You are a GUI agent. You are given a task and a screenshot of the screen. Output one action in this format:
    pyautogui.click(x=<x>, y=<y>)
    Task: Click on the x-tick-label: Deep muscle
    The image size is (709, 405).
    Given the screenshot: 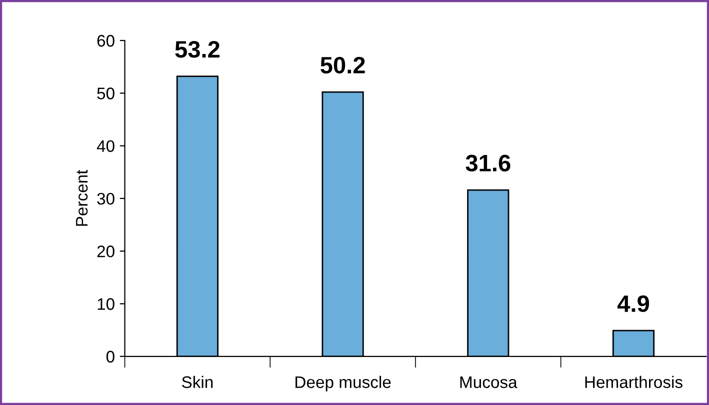 What is the action you would take?
    pyautogui.click(x=343, y=384)
    